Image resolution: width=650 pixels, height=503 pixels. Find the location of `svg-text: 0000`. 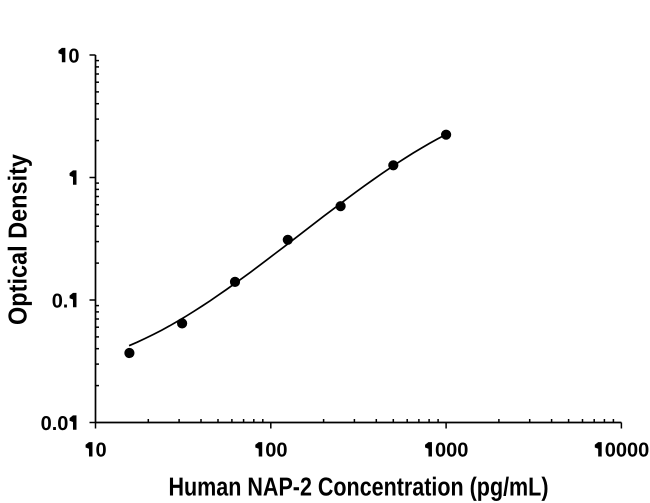

svg-text: 0000 is located at coordinates (627, 451).